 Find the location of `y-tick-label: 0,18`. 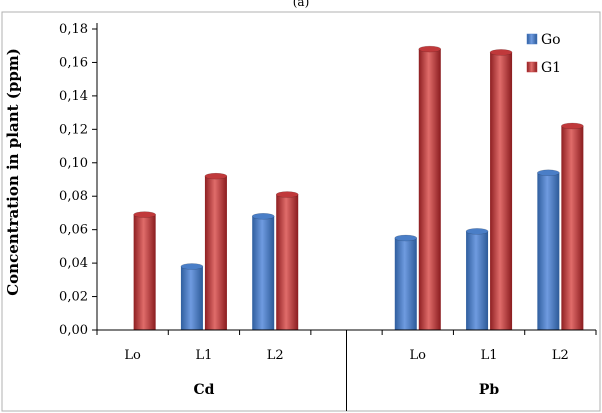

y-tick-label: 0,18 is located at coordinates (73, 29).